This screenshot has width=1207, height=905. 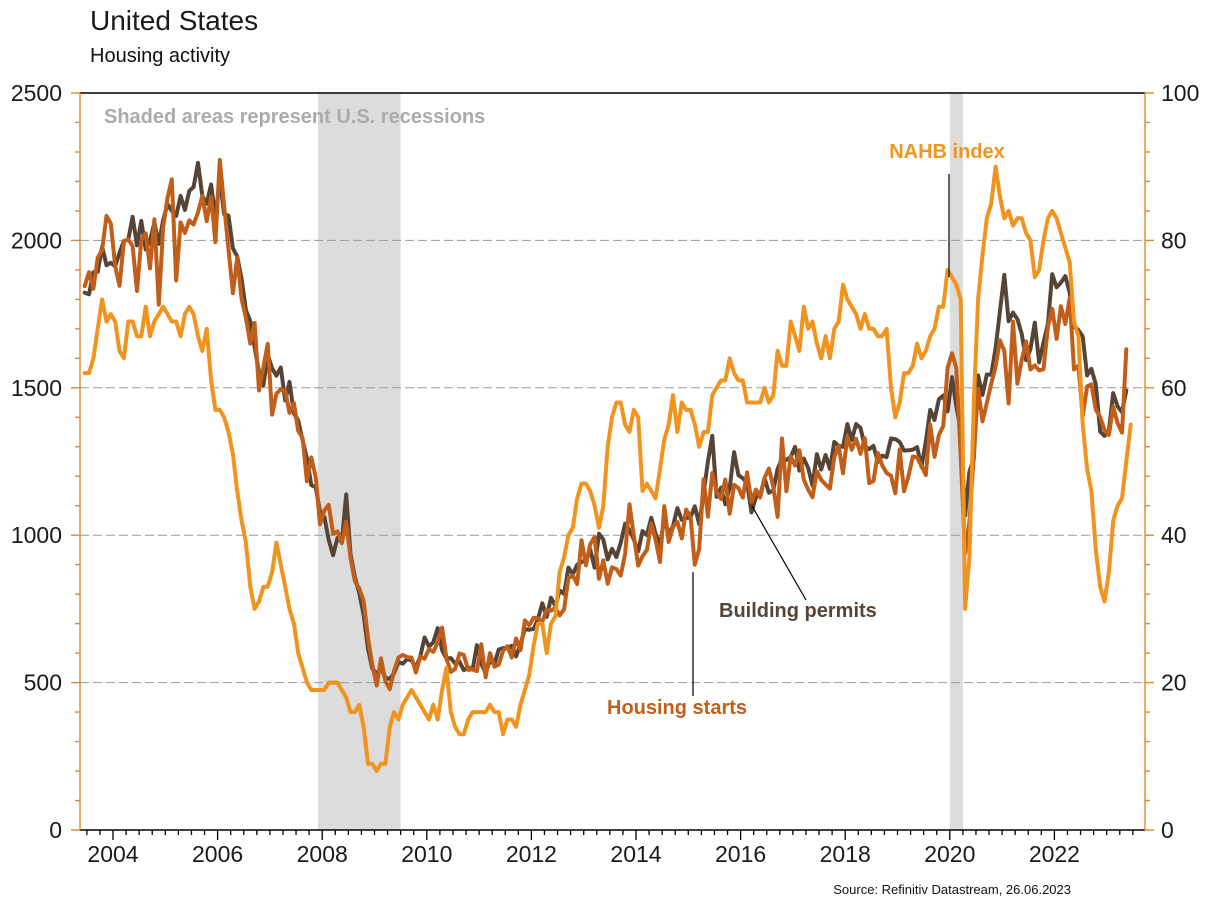 I want to click on chart-title: United States, so click(x=174, y=20).